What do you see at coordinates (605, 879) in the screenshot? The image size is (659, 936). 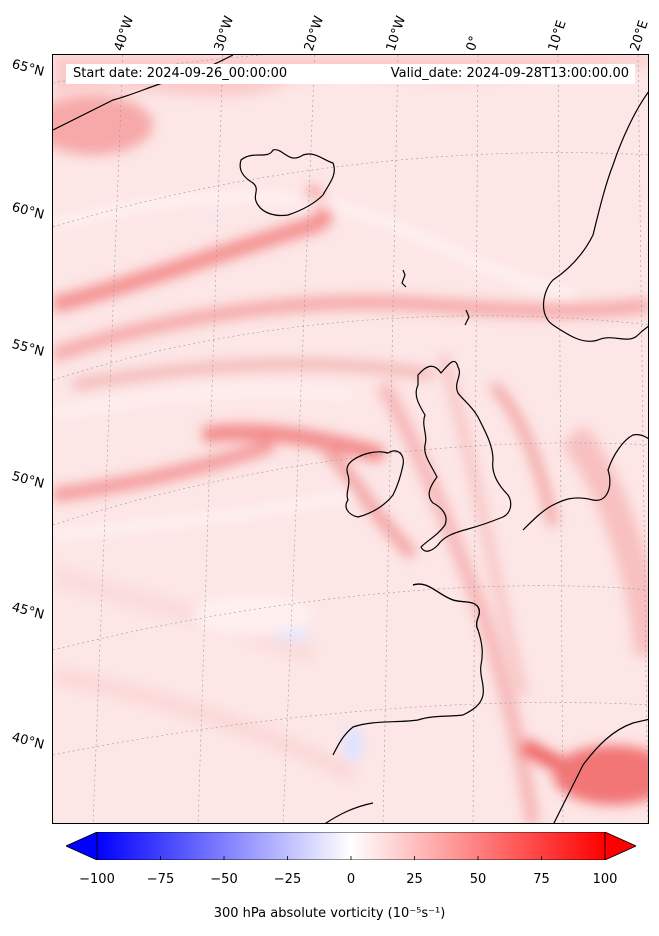 I see `colorbar-tick-label: 100` at bounding box center [605, 879].